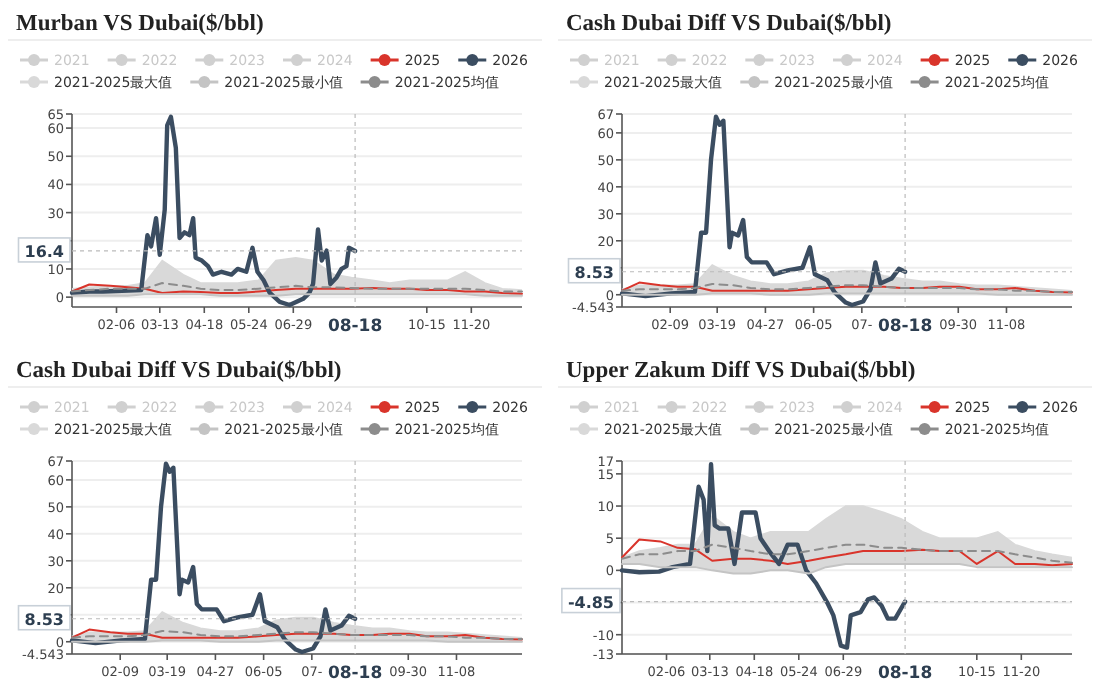  What do you see at coordinates (741, 371) in the screenshot?
I see `chart-title: Upper Zakum Diff VS Dubai($/bbl)` at bounding box center [741, 371].